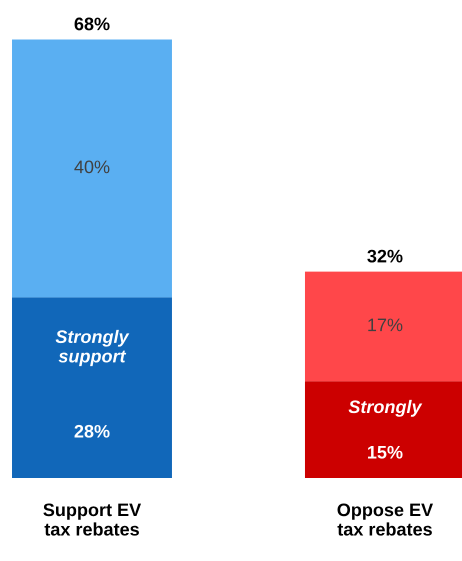 The height and width of the screenshot is (561, 462). I want to click on data-label: 40%, so click(92, 167).